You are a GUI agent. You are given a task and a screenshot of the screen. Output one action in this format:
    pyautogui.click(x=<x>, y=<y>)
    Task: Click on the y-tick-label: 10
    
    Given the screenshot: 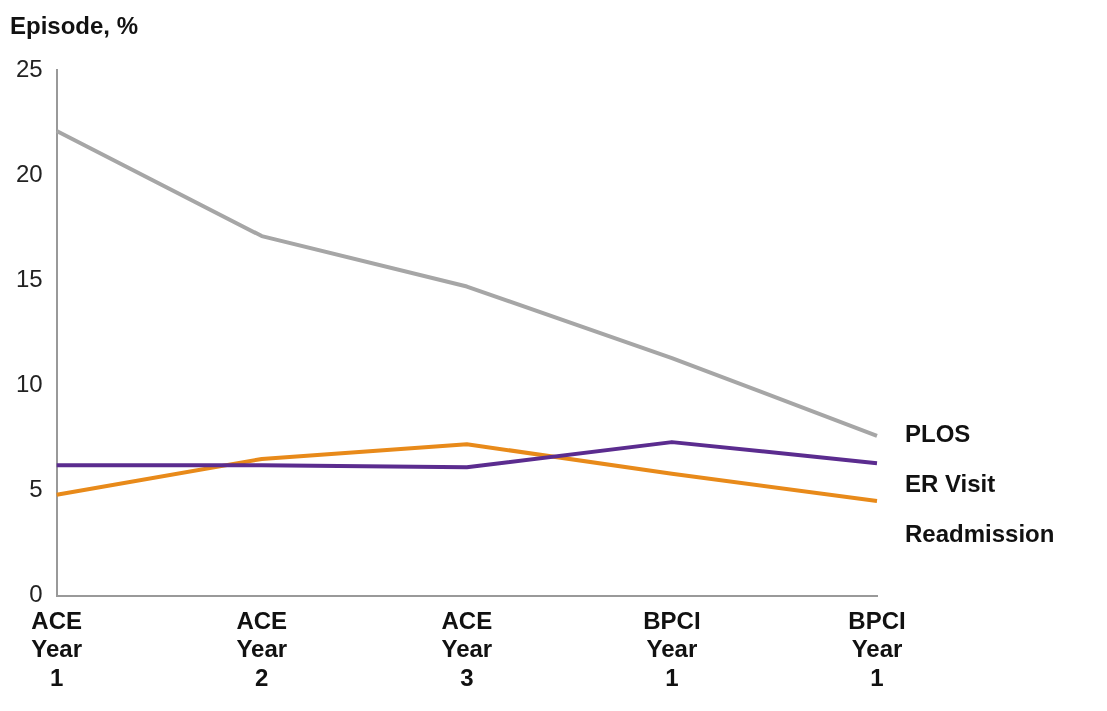 What is the action you would take?
    pyautogui.click(x=29, y=383)
    